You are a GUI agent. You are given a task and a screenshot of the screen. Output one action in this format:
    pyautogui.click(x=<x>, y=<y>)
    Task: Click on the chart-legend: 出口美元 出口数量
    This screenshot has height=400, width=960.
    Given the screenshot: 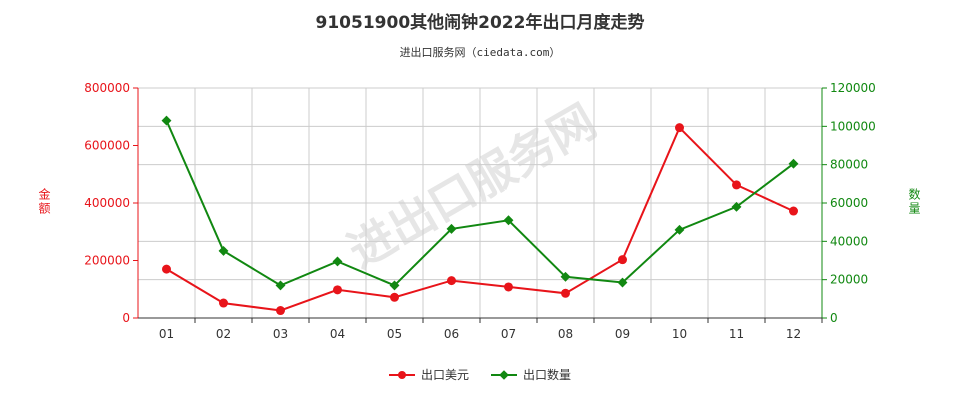 What is the action you would take?
    pyautogui.click(x=480, y=374)
    